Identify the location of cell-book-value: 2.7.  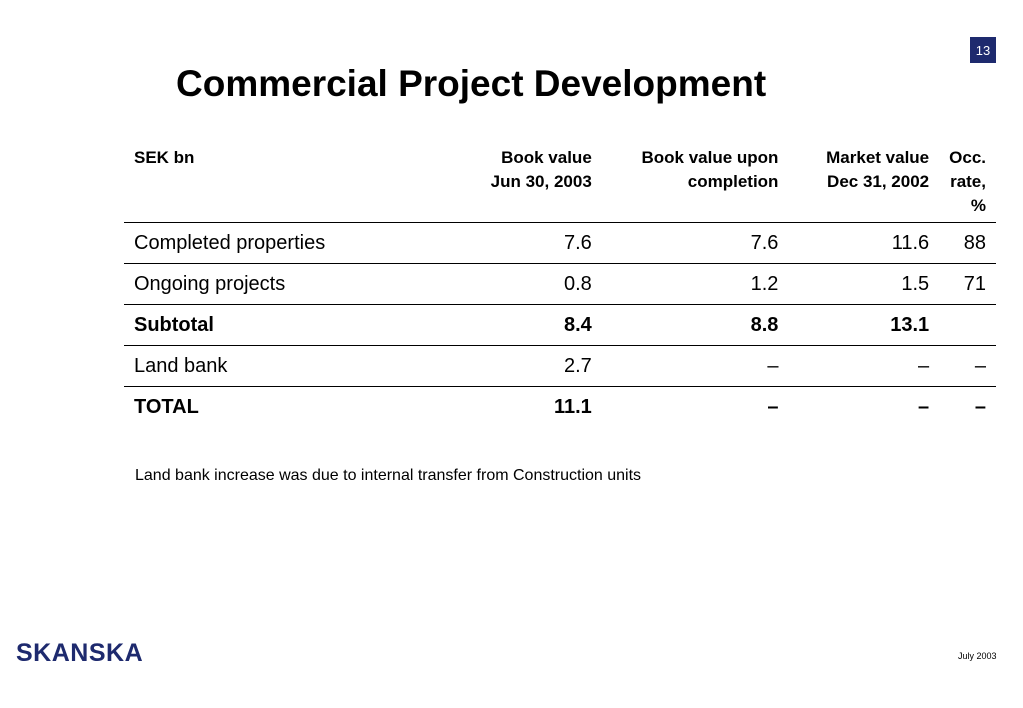
(505, 366).